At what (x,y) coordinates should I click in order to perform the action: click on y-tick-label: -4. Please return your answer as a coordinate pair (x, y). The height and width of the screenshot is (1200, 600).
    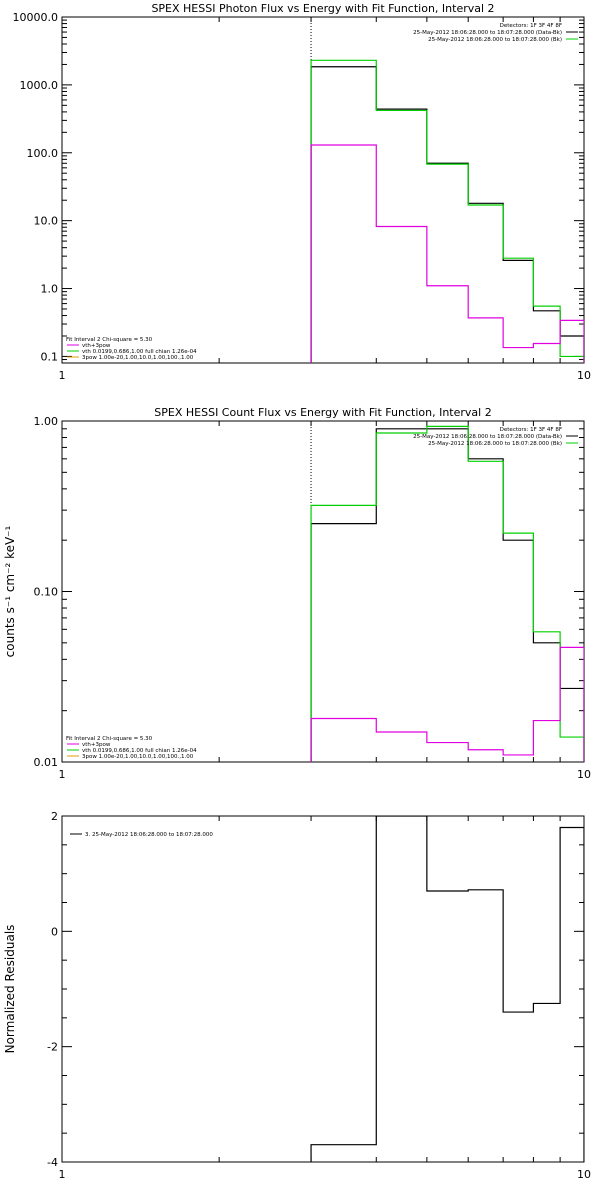
    Looking at the image, I should click on (52, 1162).